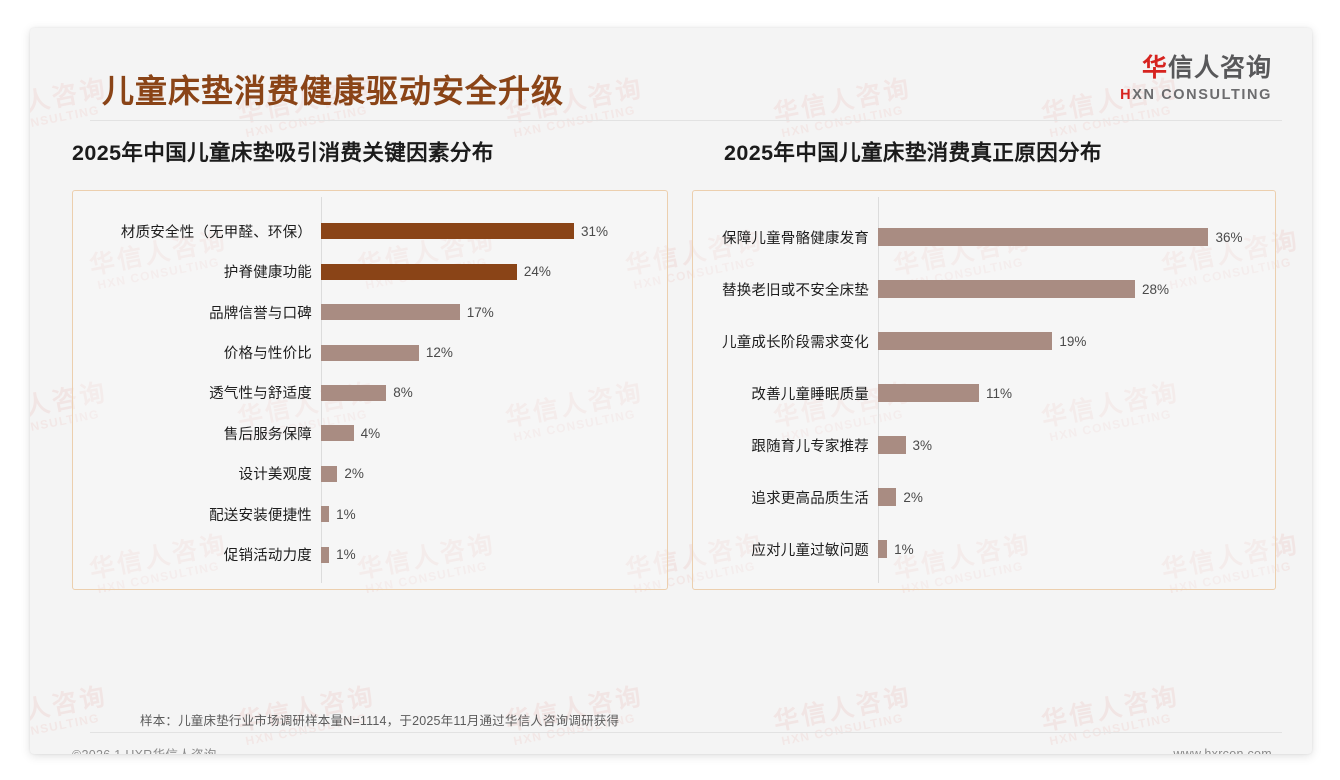 Image resolution: width=1340 pixels, height=780 pixels. I want to click on bar-category-label: 促销活动力度, so click(267, 556).